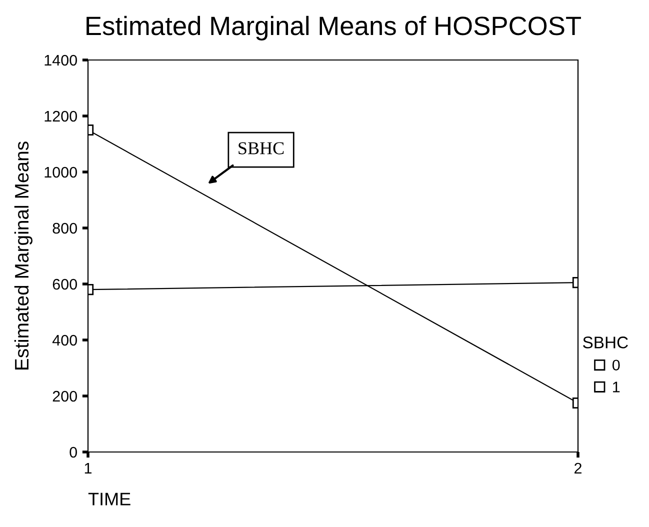 This screenshot has height=527, width=649. What do you see at coordinates (60, 172) in the screenshot?
I see `y-tick-label: 1000` at bounding box center [60, 172].